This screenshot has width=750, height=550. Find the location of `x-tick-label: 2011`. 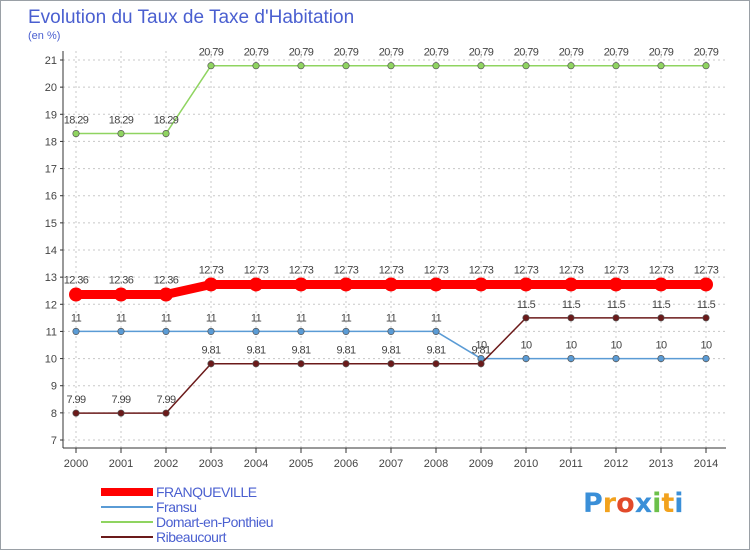

x-tick-label: 2011 is located at coordinates (571, 464).